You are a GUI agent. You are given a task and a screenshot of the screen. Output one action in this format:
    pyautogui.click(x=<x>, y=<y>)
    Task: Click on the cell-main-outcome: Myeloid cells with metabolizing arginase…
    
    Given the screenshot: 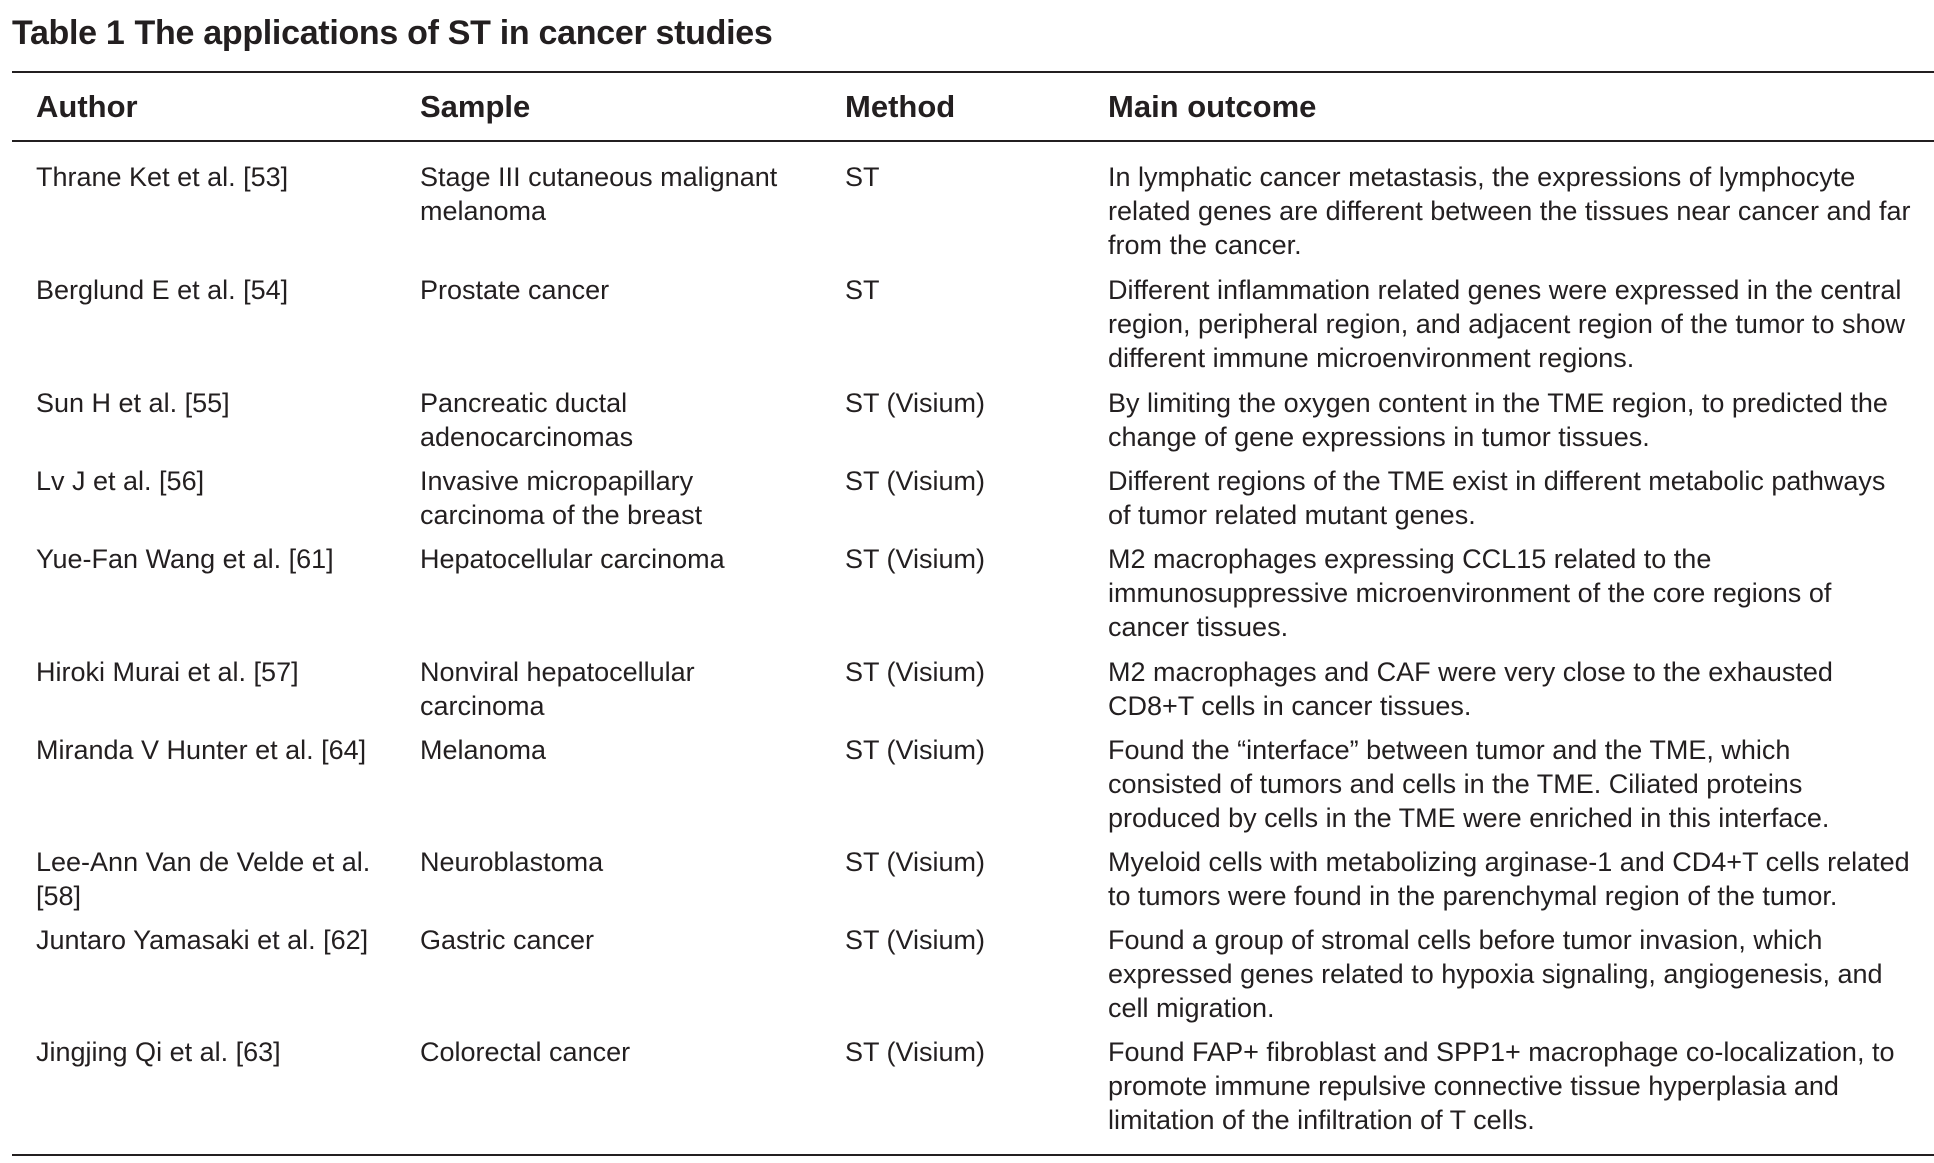 What is the action you would take?
    pyautogui.click(x=1509, y=879)
    